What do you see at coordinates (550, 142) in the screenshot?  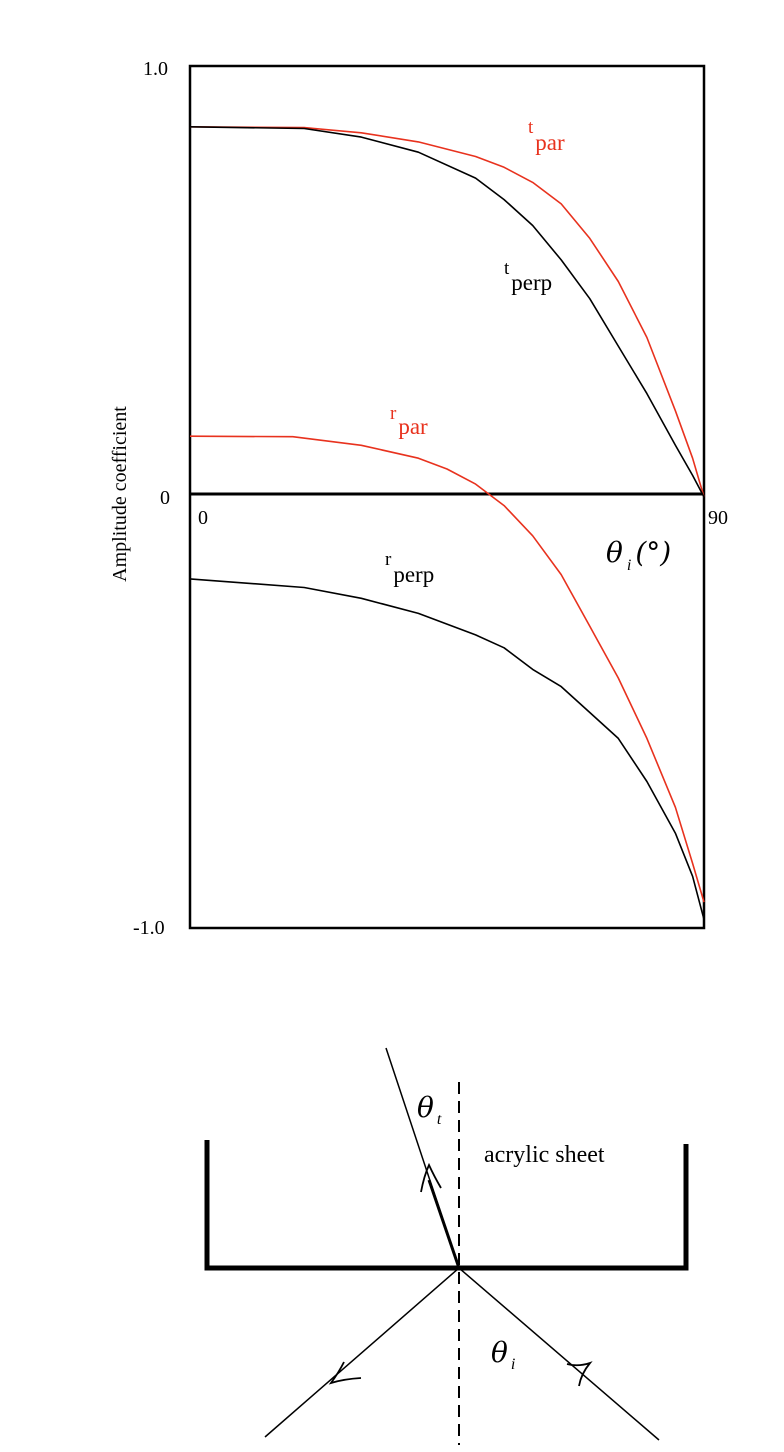 I see `t-par-label-sub: par` at bounding box center [550, 142].